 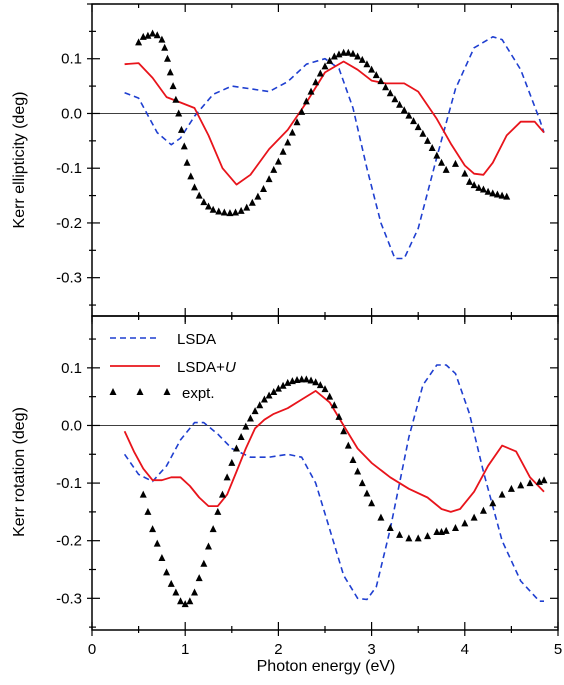 What do you see at coordinates (71, 425) in the screenshot?
I see `bottom-y-tick-label: 0.0` at bounding box center [71, 425].